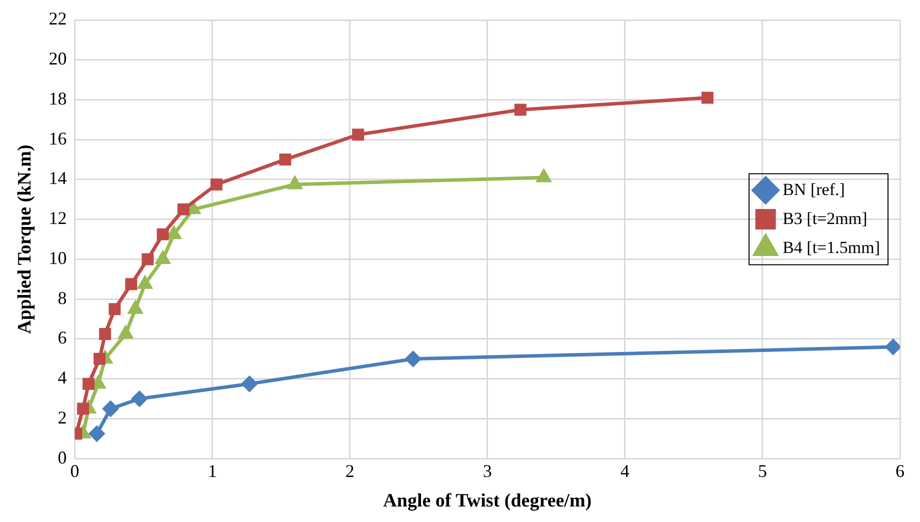 This screenshot has height=522, width=920. I want to click on y-tick-label: 12, so click(57, 218).